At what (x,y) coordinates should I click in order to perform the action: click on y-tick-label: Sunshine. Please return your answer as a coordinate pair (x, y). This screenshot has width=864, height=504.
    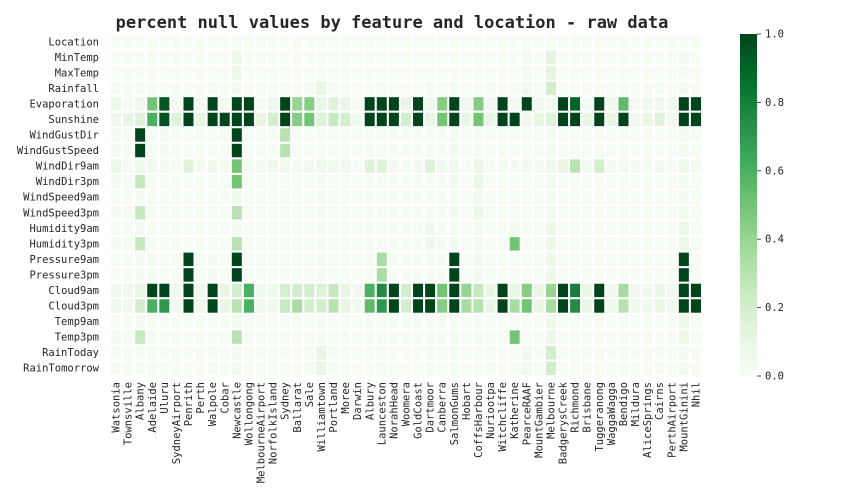
    Looking at the image, I should click on (73, 120).